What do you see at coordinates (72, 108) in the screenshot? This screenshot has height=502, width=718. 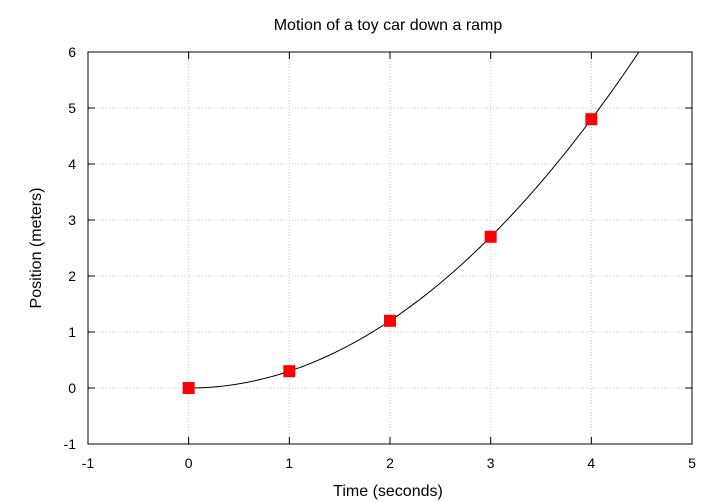 I see `y-tick-label: 5` at bounding box center [72, 108].